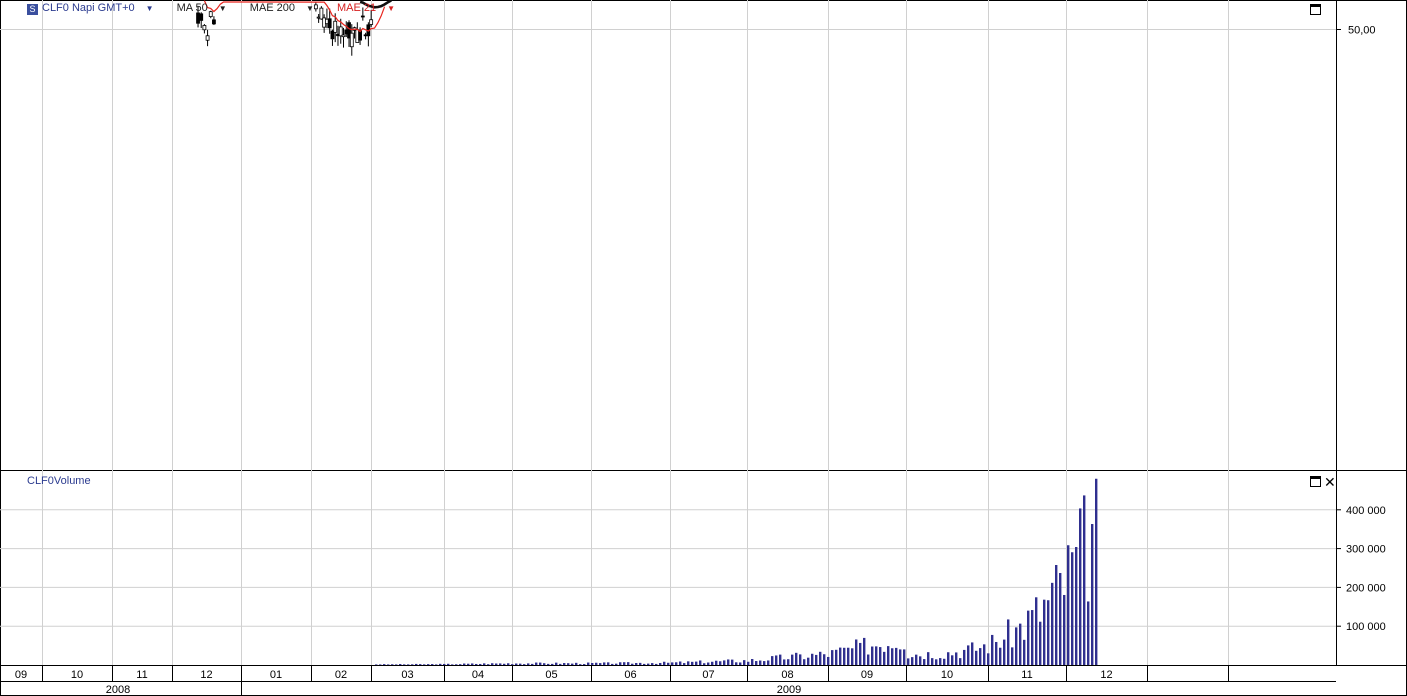 This screenshot has width=1407, height=696. I want to click on mae21-indicator: MAE 21 ▼, so click(366, 8).